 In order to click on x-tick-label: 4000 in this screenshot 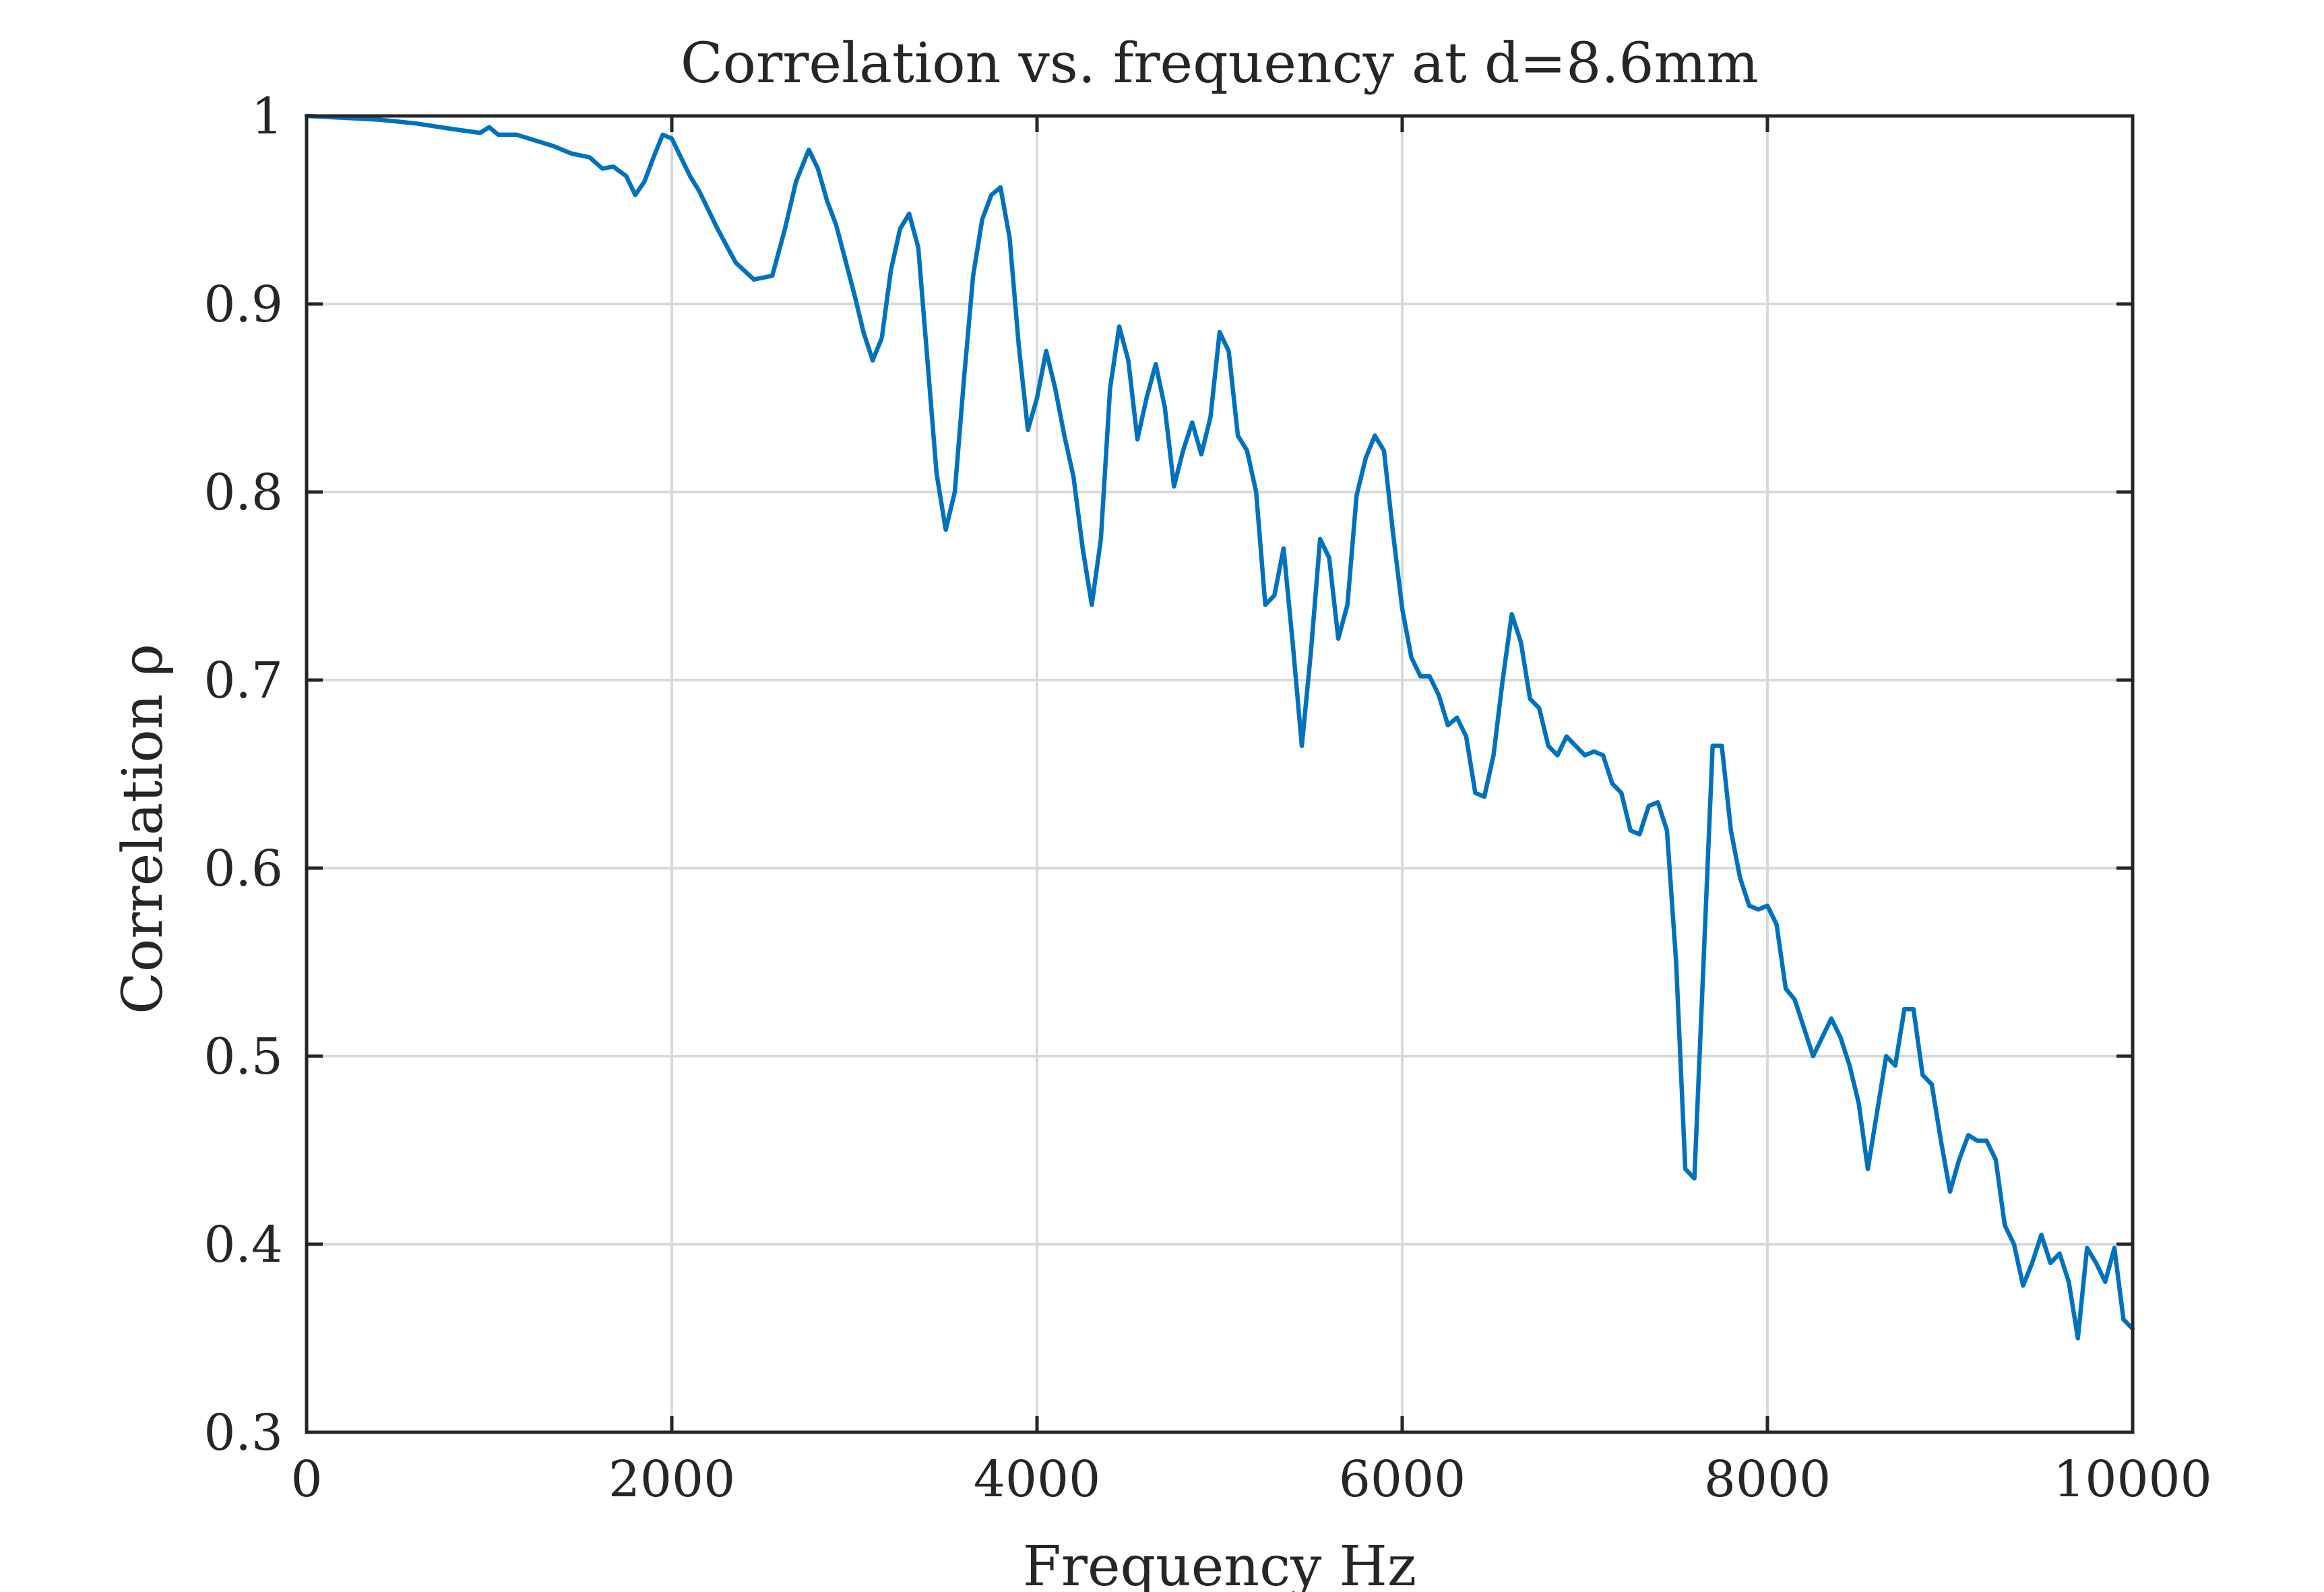, I will do `click(1037, 1479)`.